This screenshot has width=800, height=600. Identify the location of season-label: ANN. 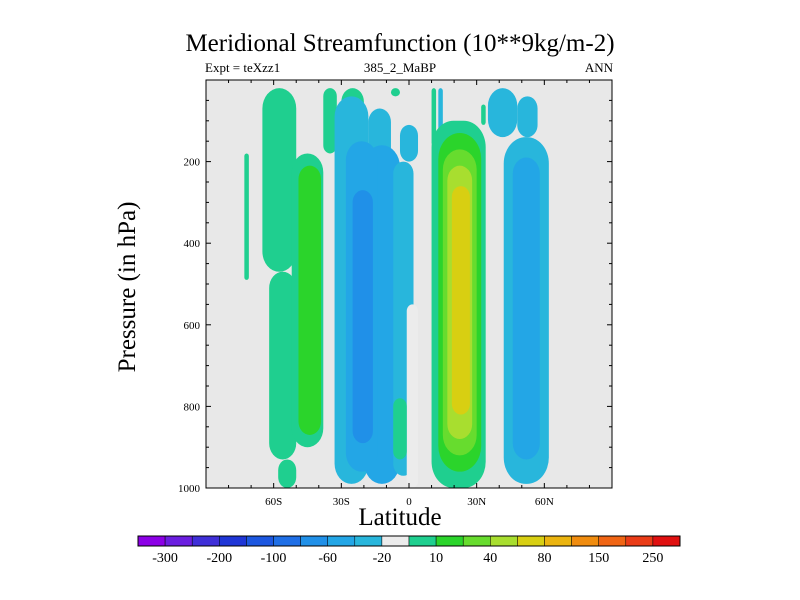
(598, 67).